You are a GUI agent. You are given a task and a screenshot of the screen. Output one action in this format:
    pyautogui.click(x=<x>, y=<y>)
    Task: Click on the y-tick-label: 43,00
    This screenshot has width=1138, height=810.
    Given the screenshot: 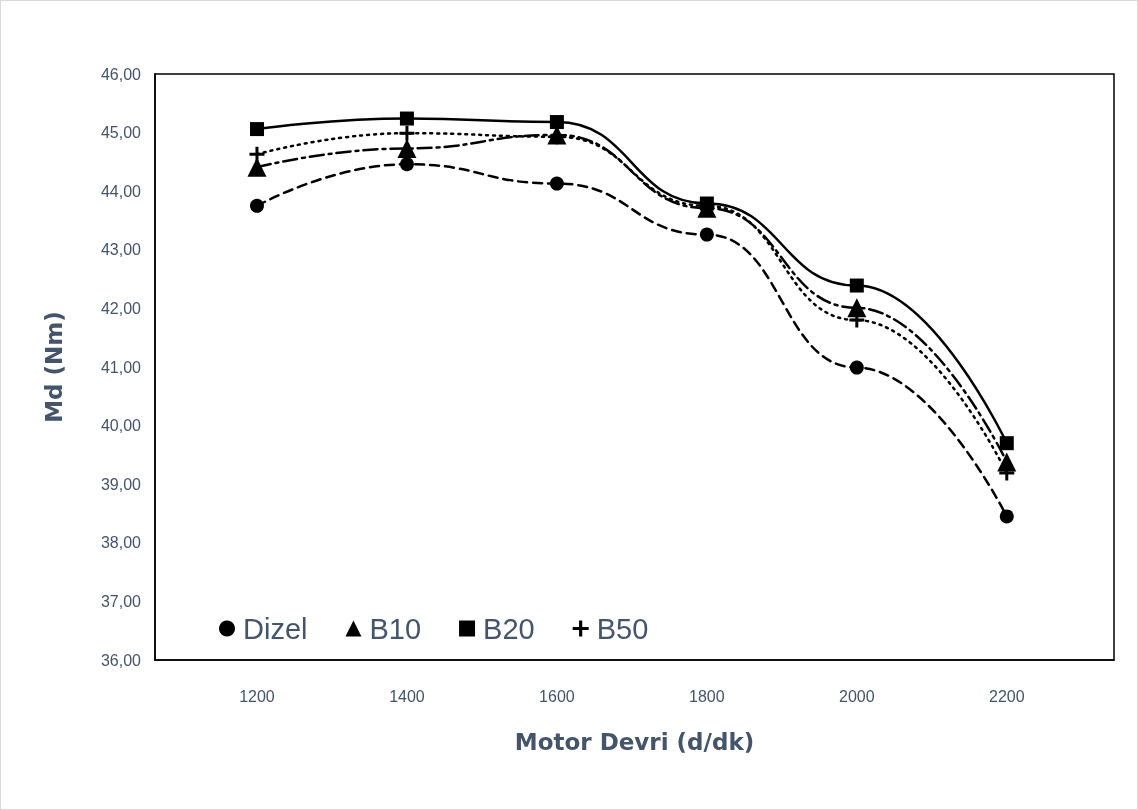 What is the action you would take?
    pyautogui.click(x=121, y=250)
    